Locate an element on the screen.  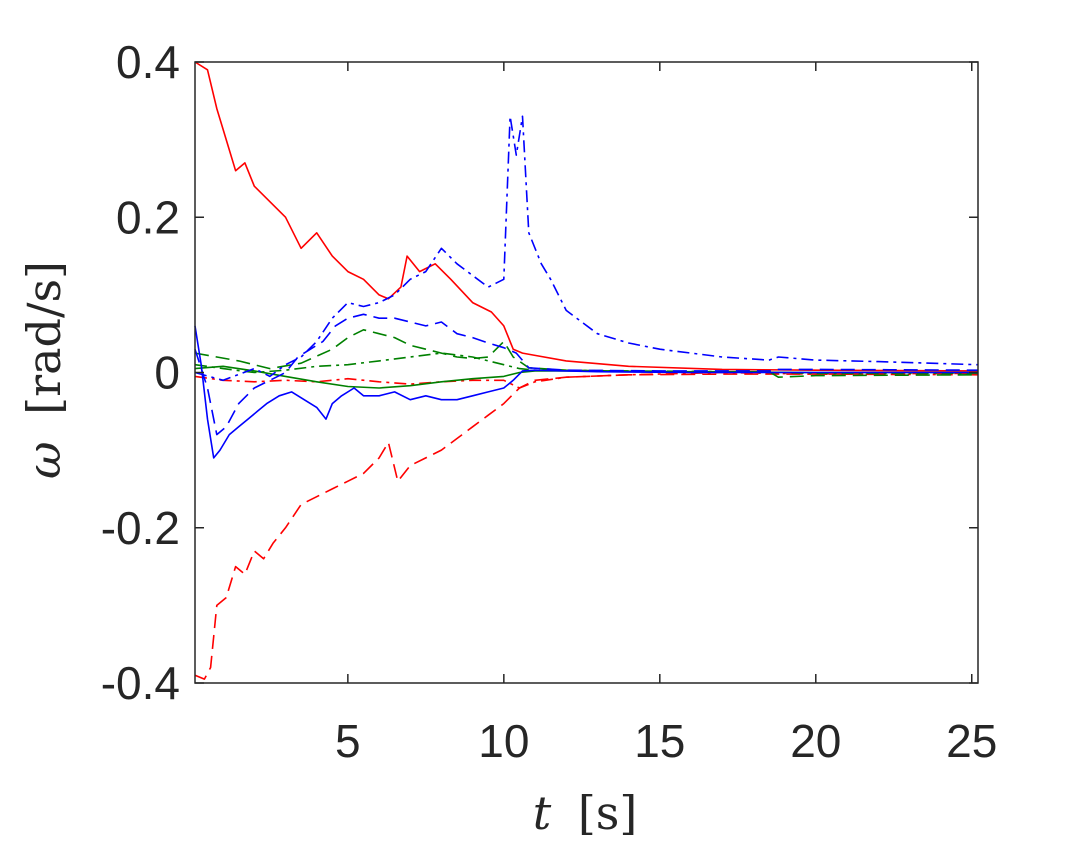
series-line-blue-dashed is located at coordinates (586, 374).